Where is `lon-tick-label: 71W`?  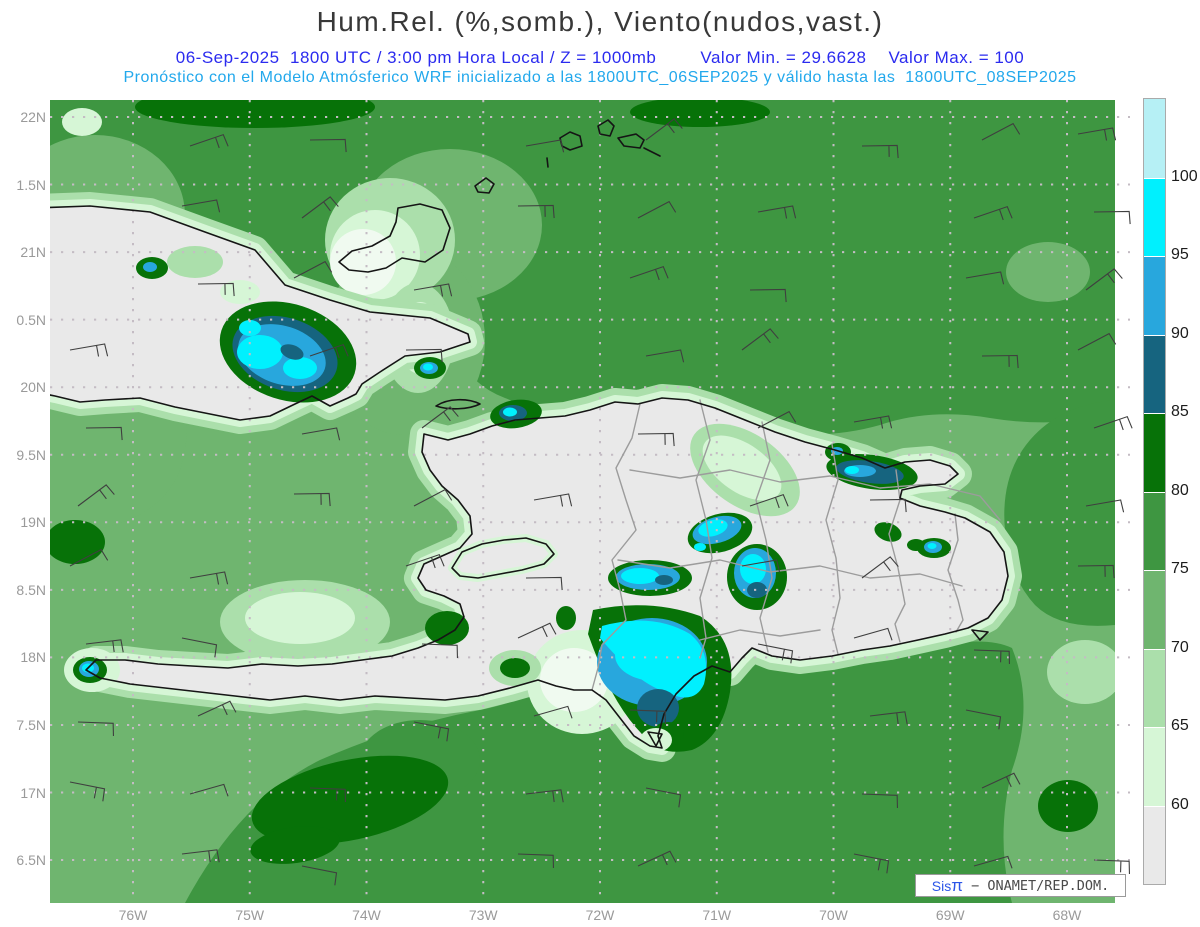
lon-tick-label: 71W is located at coordinates (717, 915).